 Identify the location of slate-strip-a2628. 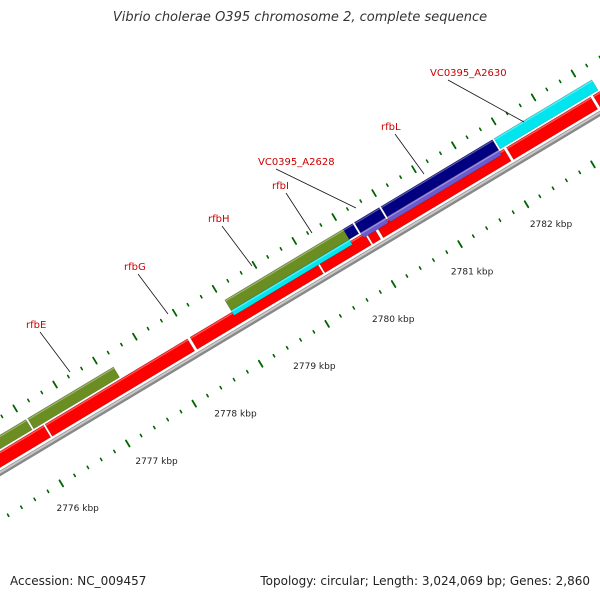
(374, 228).